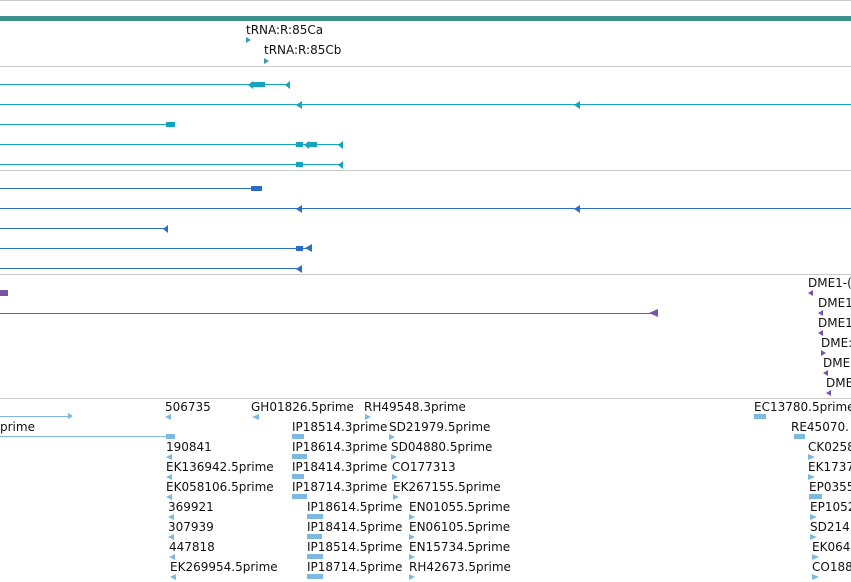  Describe the element at coordinates (220, 467) in the screenshot. I see `est-label: EK136942.5prime` at that location.